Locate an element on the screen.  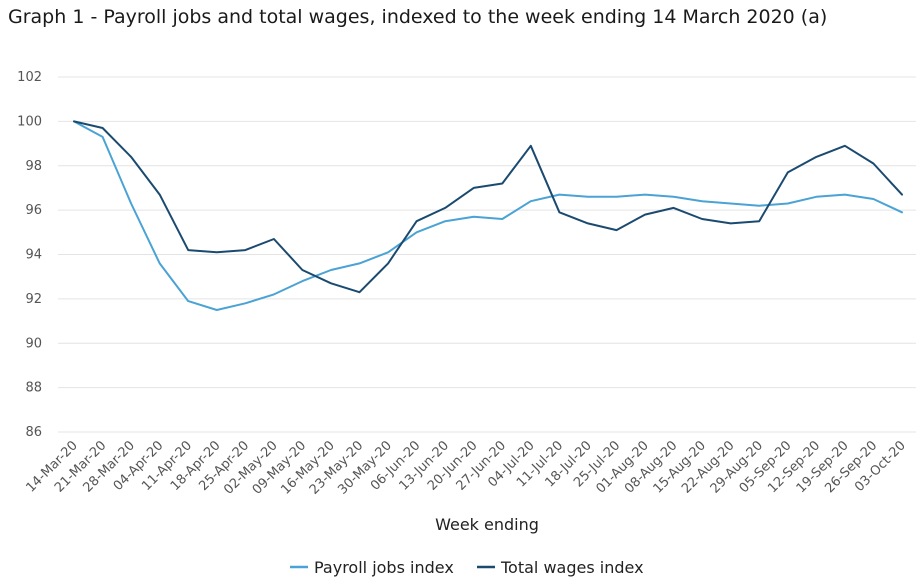
x-axis-title: Week ending is located at coordinates (487, 524).